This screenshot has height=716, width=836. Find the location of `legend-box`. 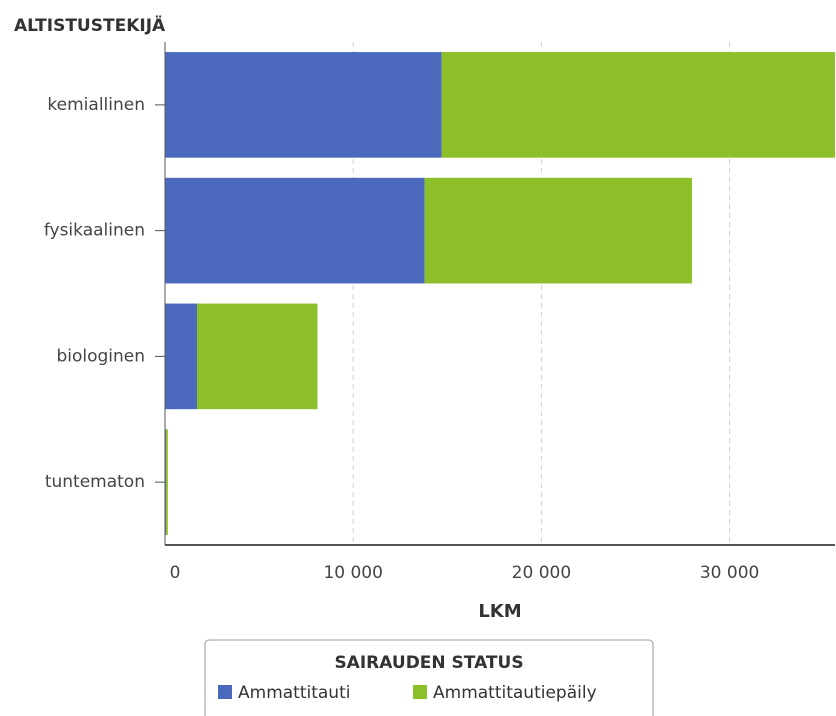

legend-box is located at coordinates (429, 677).